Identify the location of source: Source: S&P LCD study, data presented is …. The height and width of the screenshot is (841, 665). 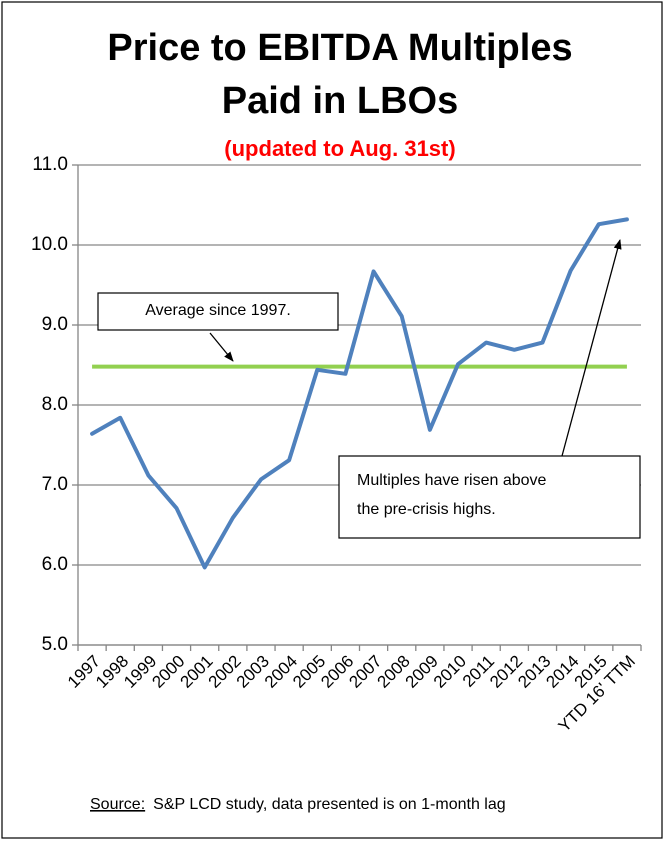
(298, 804).